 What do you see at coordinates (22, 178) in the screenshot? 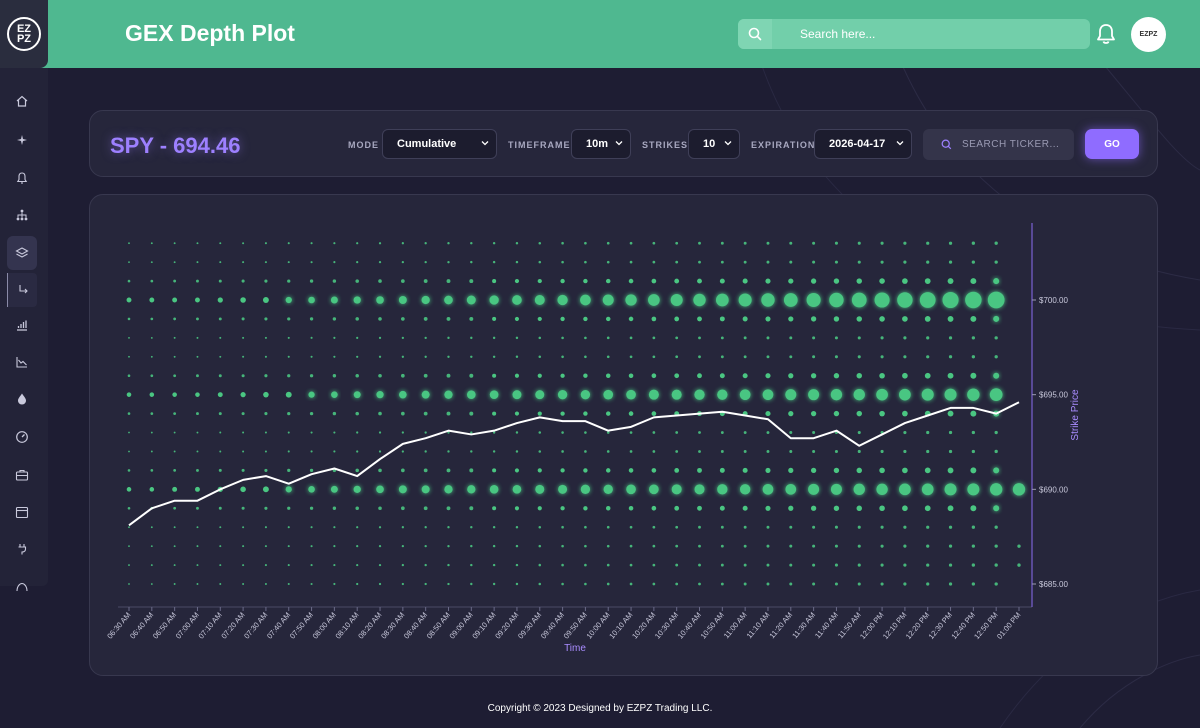
I see `sidebar-item-bell` at bounding box center [22, 178].